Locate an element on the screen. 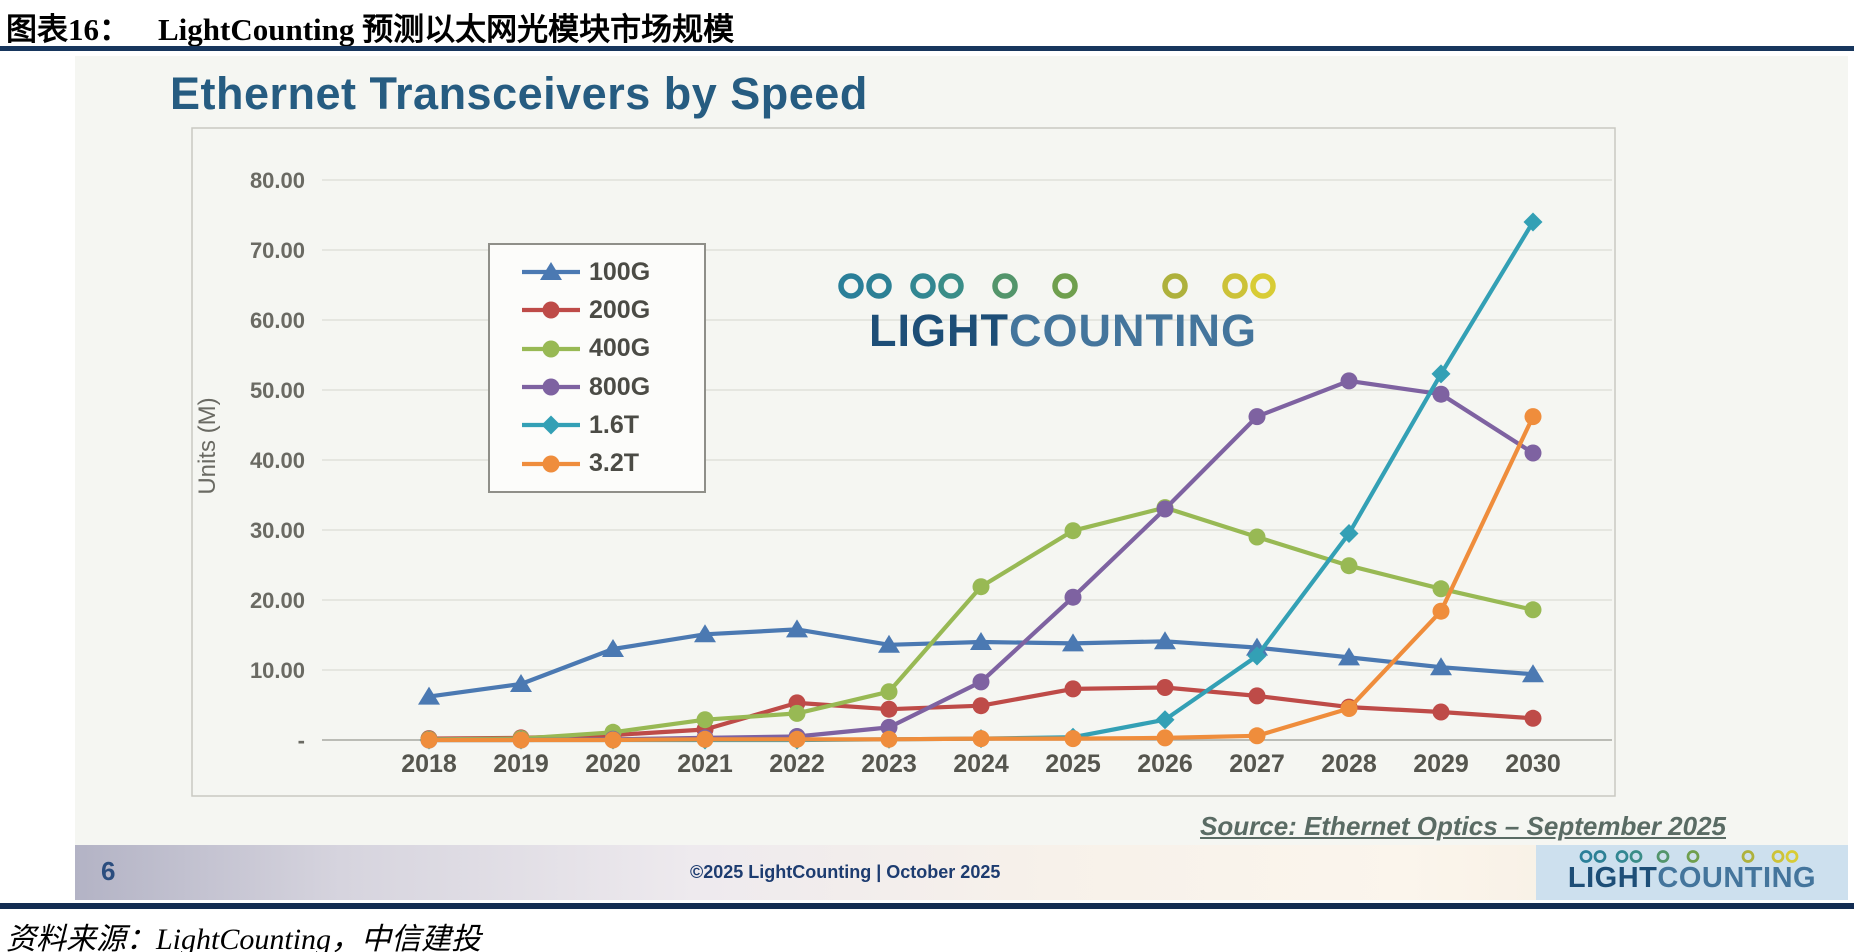 This screenshot has height=952, width=1854. legend-label: 200G is located at coordinates (620, 309).